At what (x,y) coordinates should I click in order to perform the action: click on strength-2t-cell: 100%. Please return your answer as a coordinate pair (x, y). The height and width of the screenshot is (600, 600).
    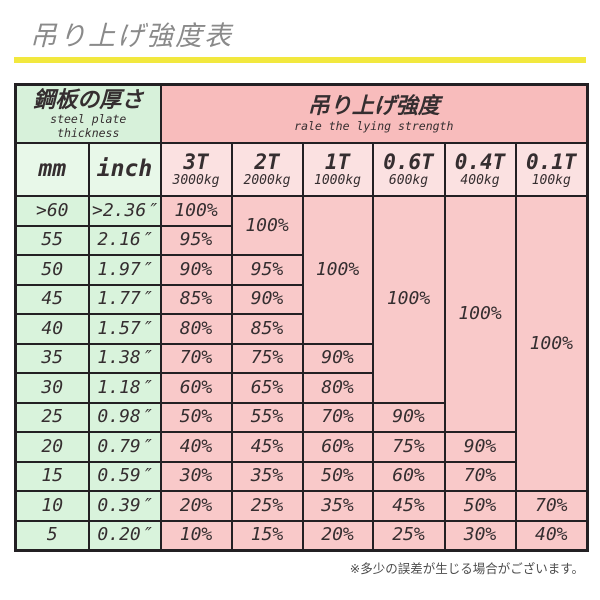
    Looking at the image, I should click on (267, 225).